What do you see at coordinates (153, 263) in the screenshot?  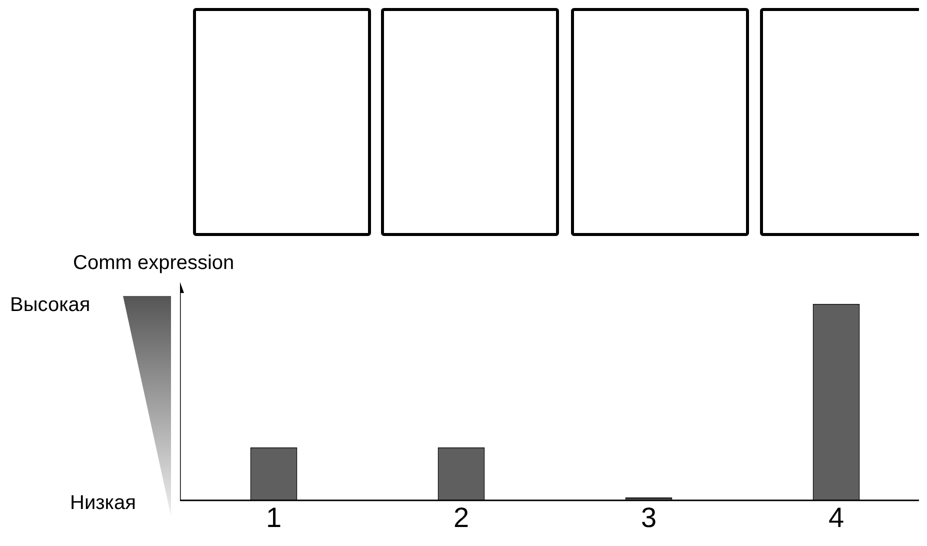 I see `y-axis-title: Comm expression` at bounding box center [153, 263].